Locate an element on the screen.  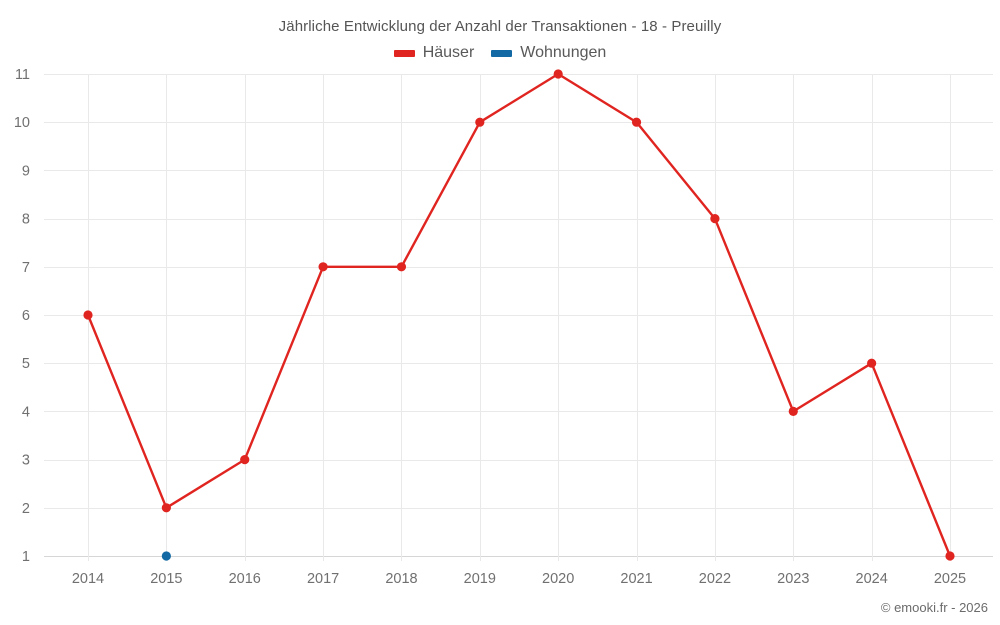
y-axis-tick-label: 11 is located at coordinates (22, 75).